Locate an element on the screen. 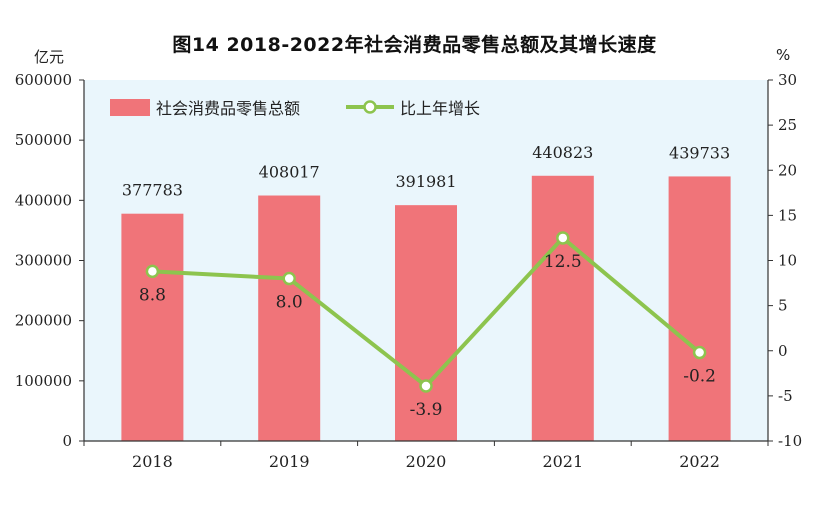 Image resolution: width=829 pixels, height=517 pixels. right-tick-label: 25 is located at coordinates (787, 125).